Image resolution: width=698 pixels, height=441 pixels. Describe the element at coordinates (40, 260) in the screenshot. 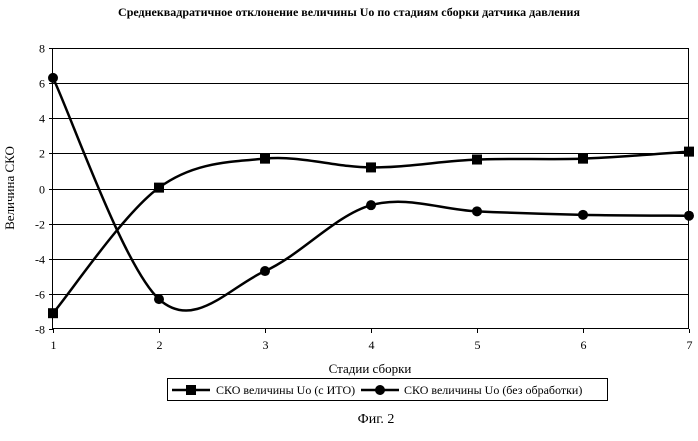

I see `y-tick-label: -4` at that location.